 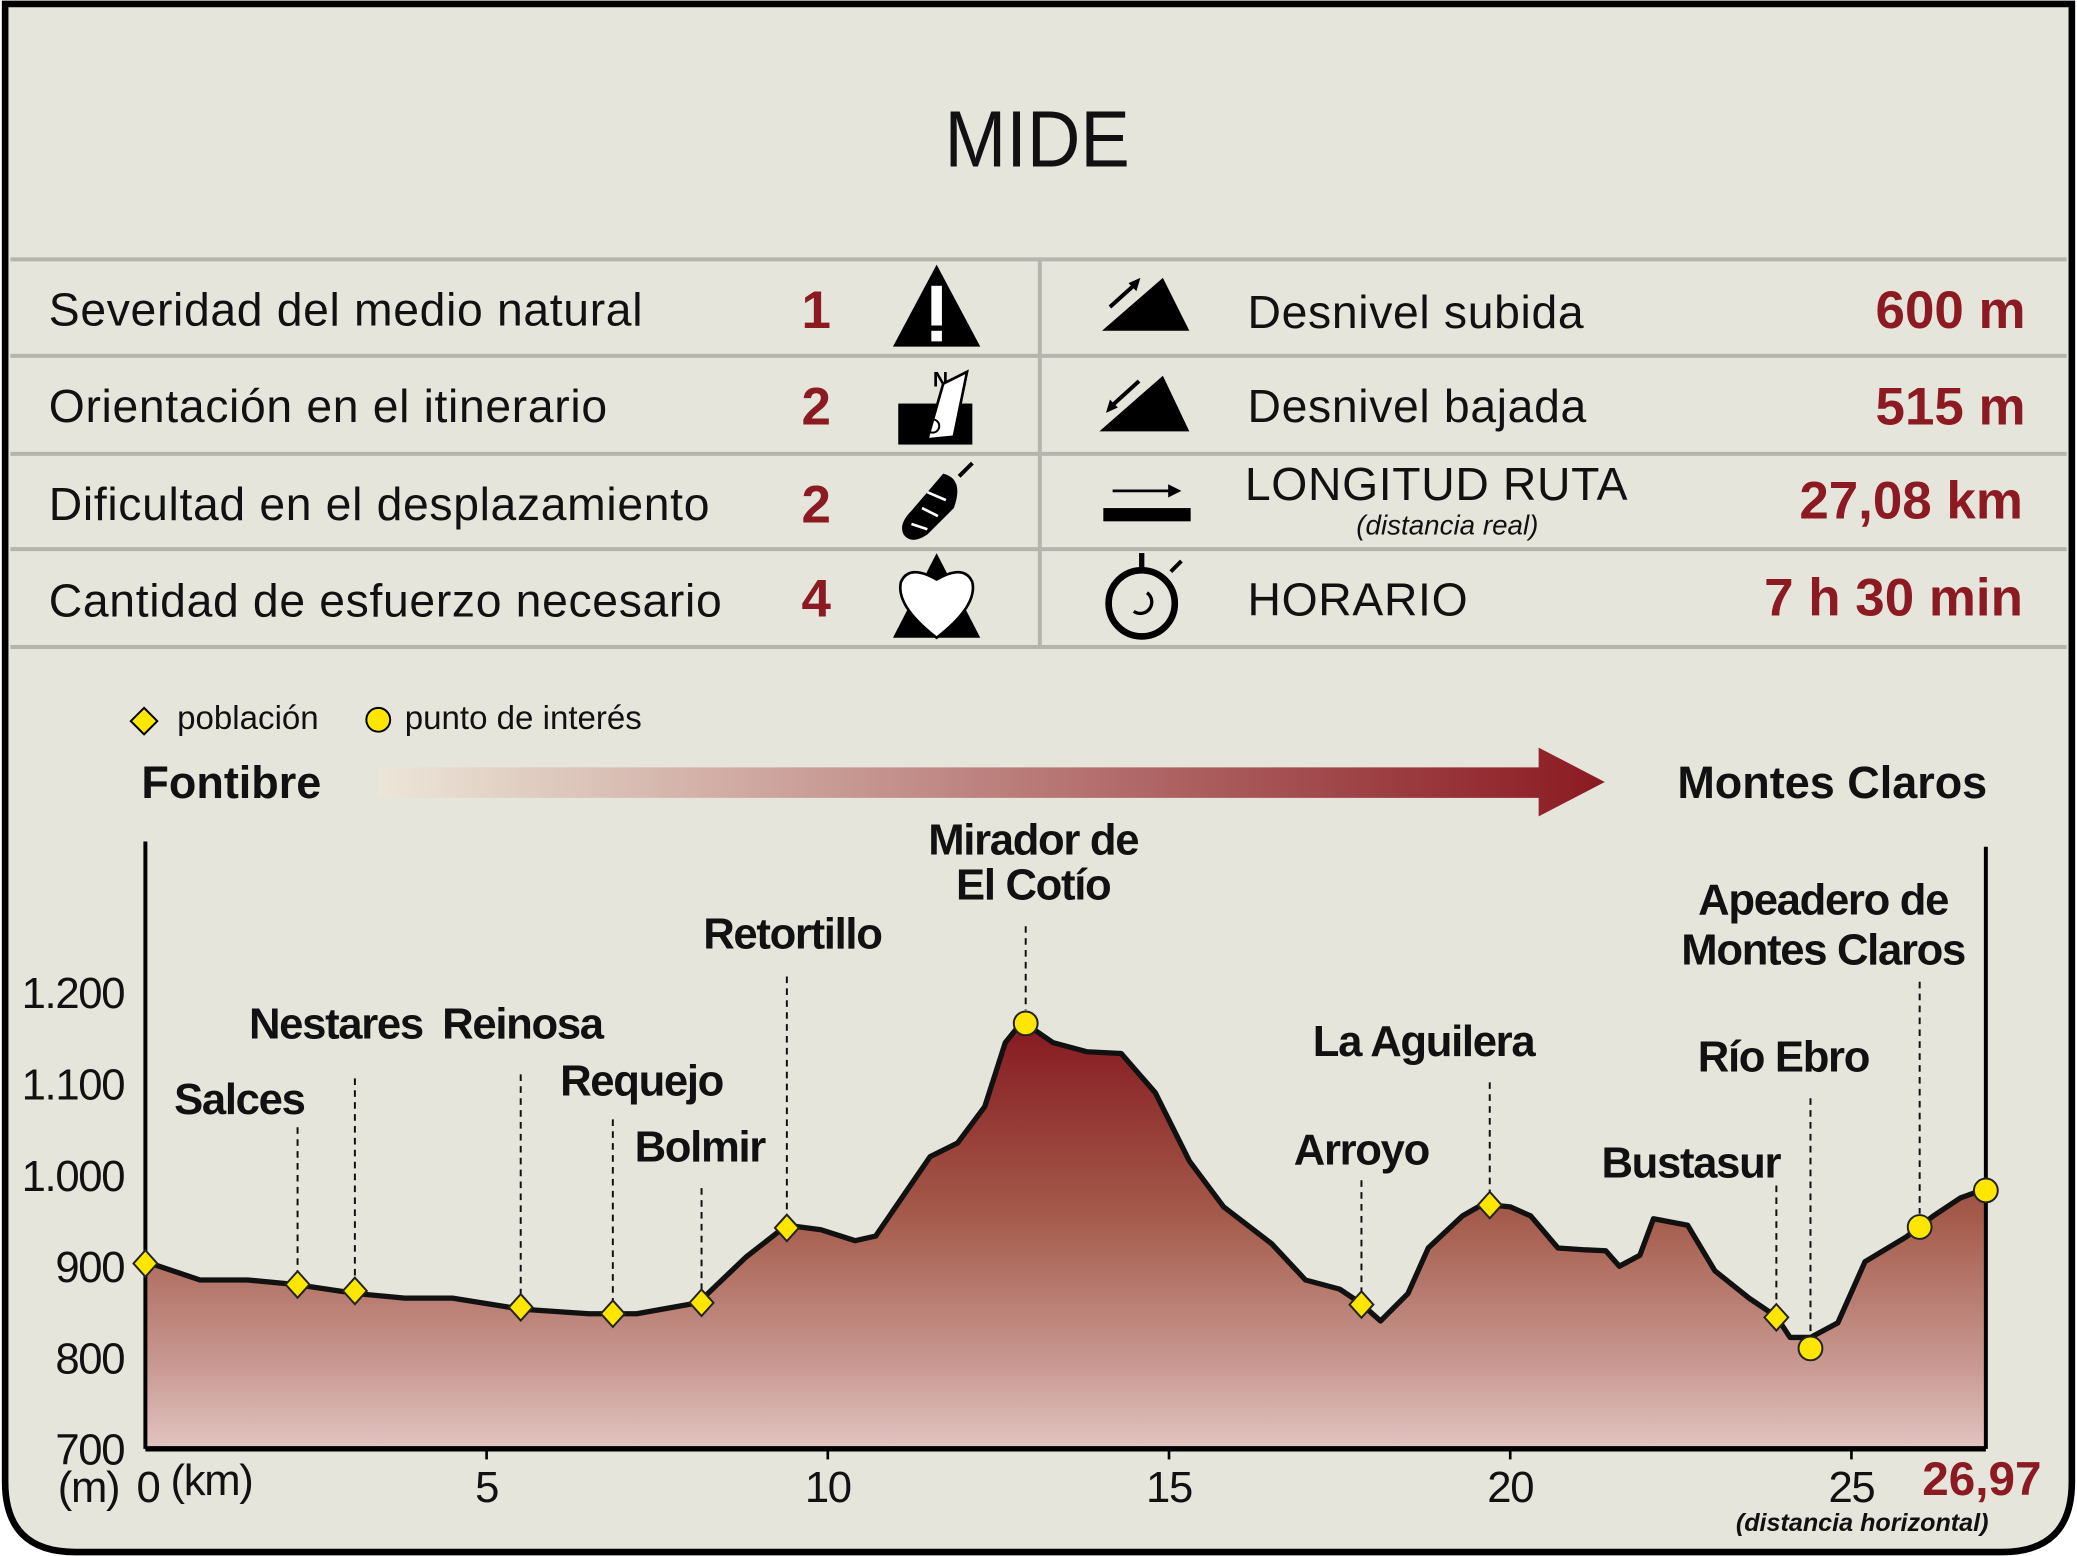 I want to click on route-value: 7 h 30 min, so click(x=1893, y=597).